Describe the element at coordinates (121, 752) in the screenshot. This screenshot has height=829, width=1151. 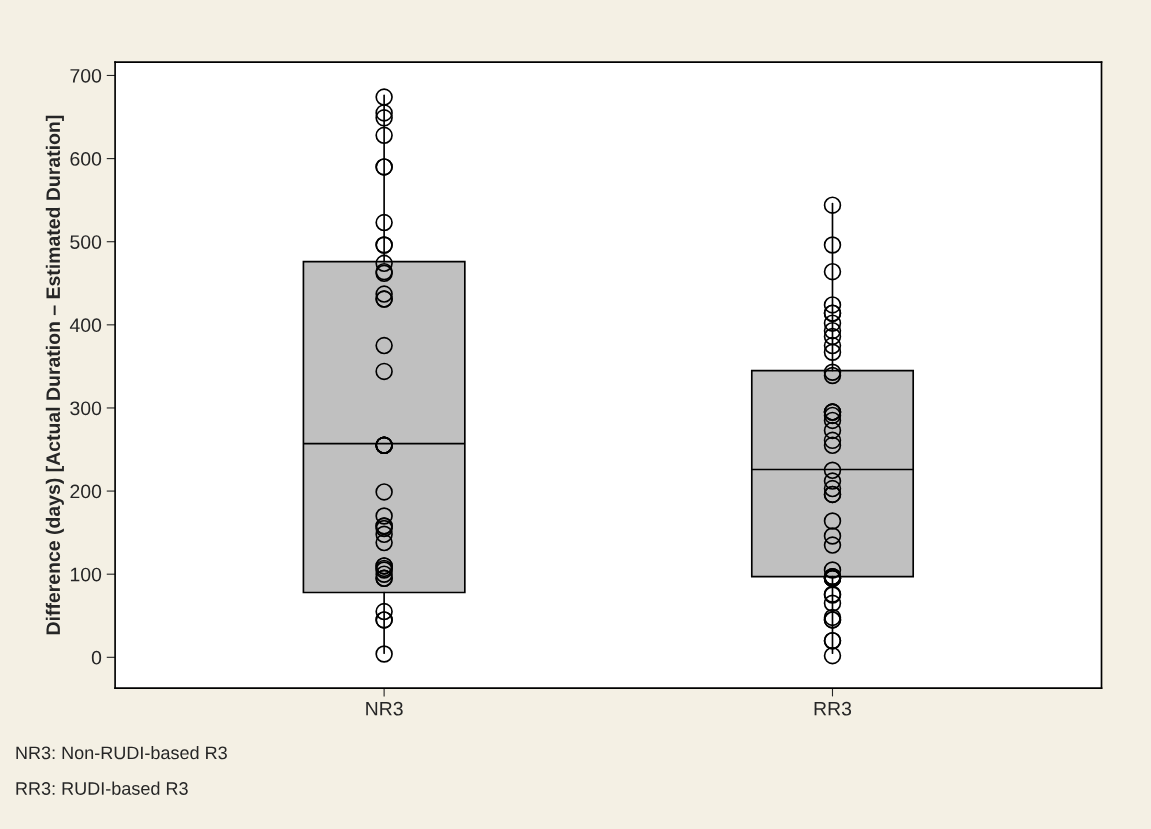
I see `text: NR3: Non-RUDI-based R3` at that location.